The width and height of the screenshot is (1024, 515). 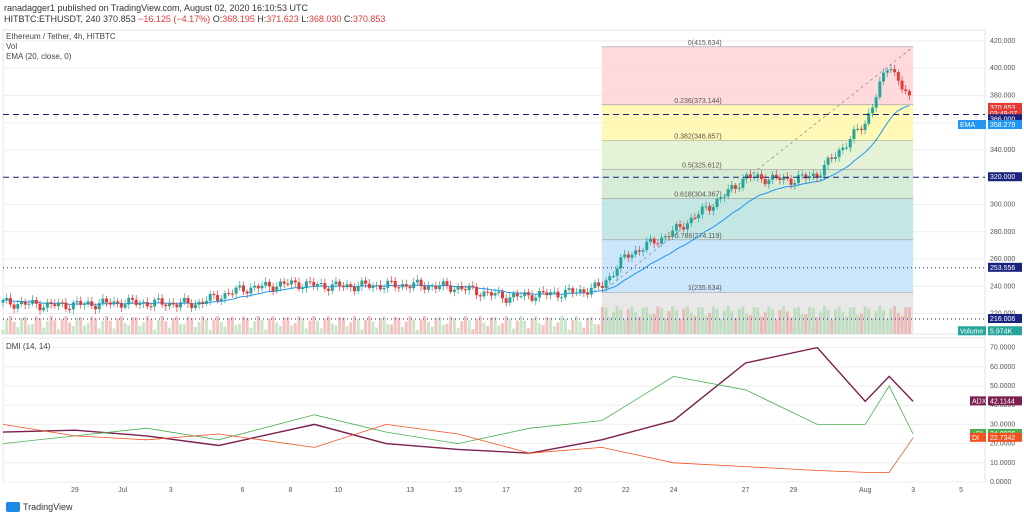 What do you see at coordinates (28, 346) in the screenshot?
I see `dmi-legend: DMI (14, 14)` at bounding box center [28, 346].